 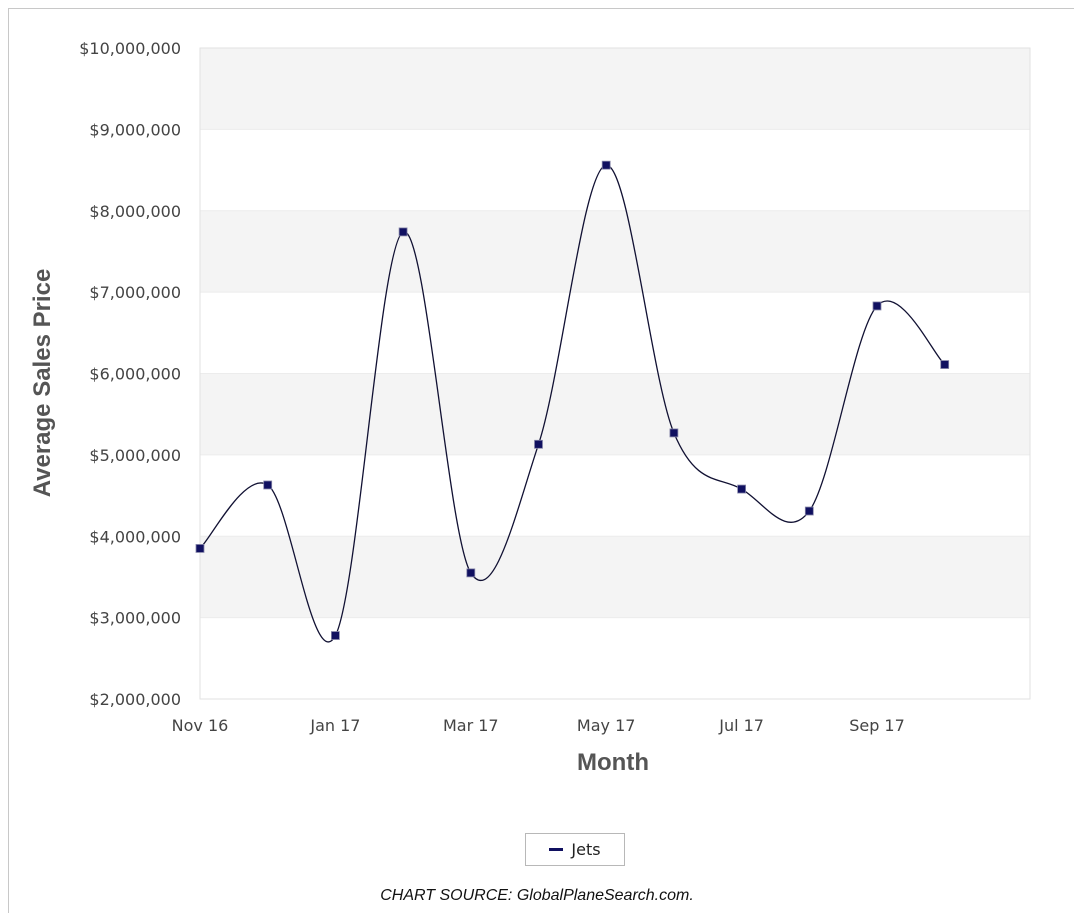 What do you see at coordinates (613, 762) in the screenshot?
I see `x-axis-label: Month` at bounding box center [613, 762].